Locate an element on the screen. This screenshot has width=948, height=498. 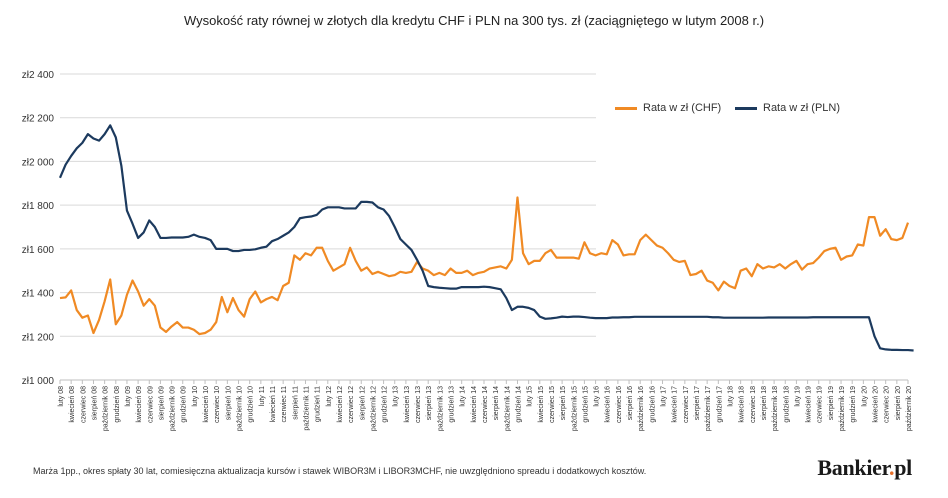
x-tick-label: luty 12 is located at coordinates (329, 396).